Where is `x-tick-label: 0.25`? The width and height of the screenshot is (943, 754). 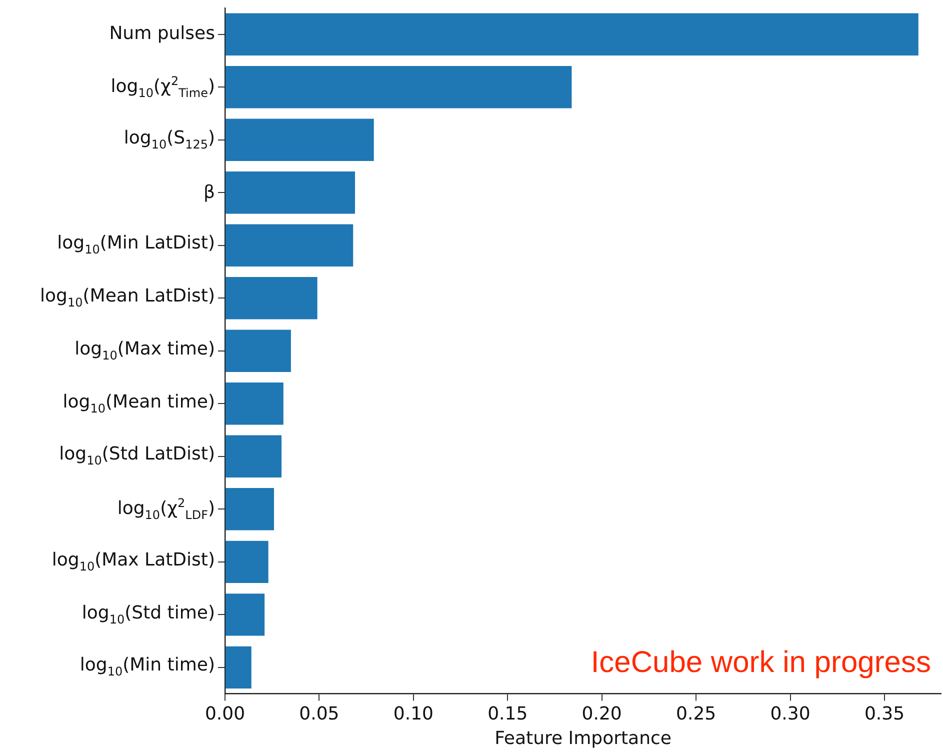 x-tick-label: 0.25 is located at coordinates (696, 713).